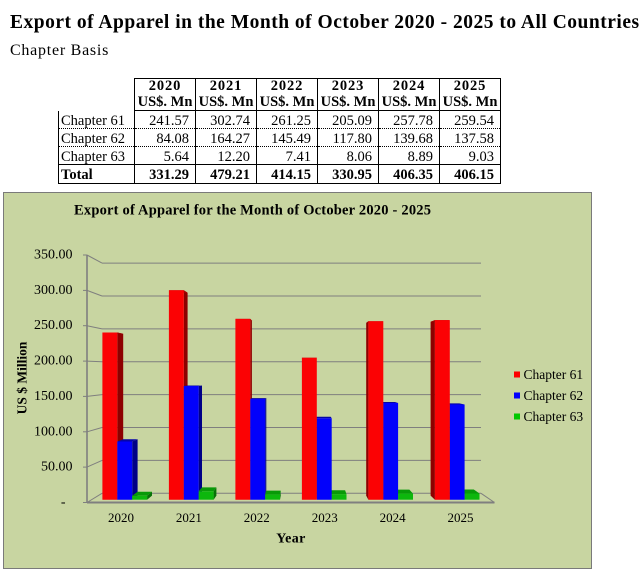  I want to click on svg-text: Chapter 61, so click(554, 374).